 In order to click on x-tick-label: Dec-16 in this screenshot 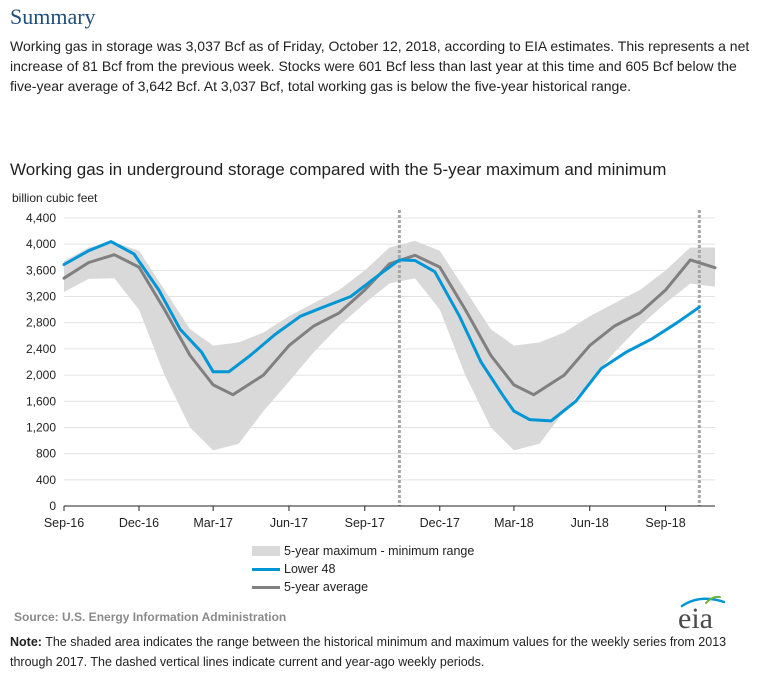, I will do `click(139, 523)`.